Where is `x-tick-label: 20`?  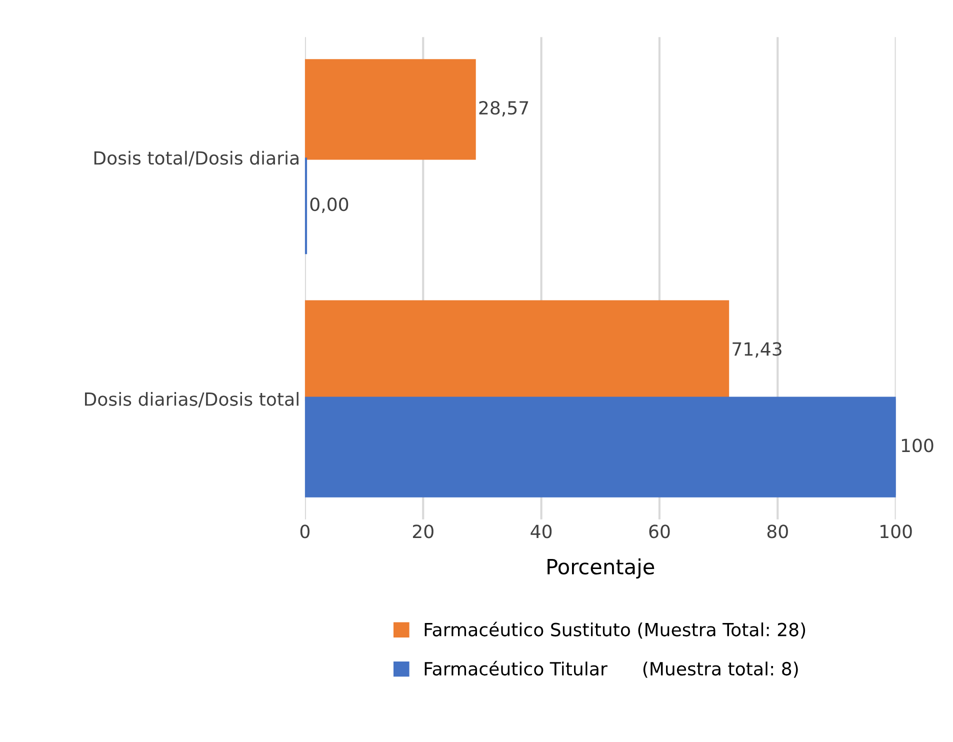
x-tick-label: 20 is located at coordinates (423, 531).